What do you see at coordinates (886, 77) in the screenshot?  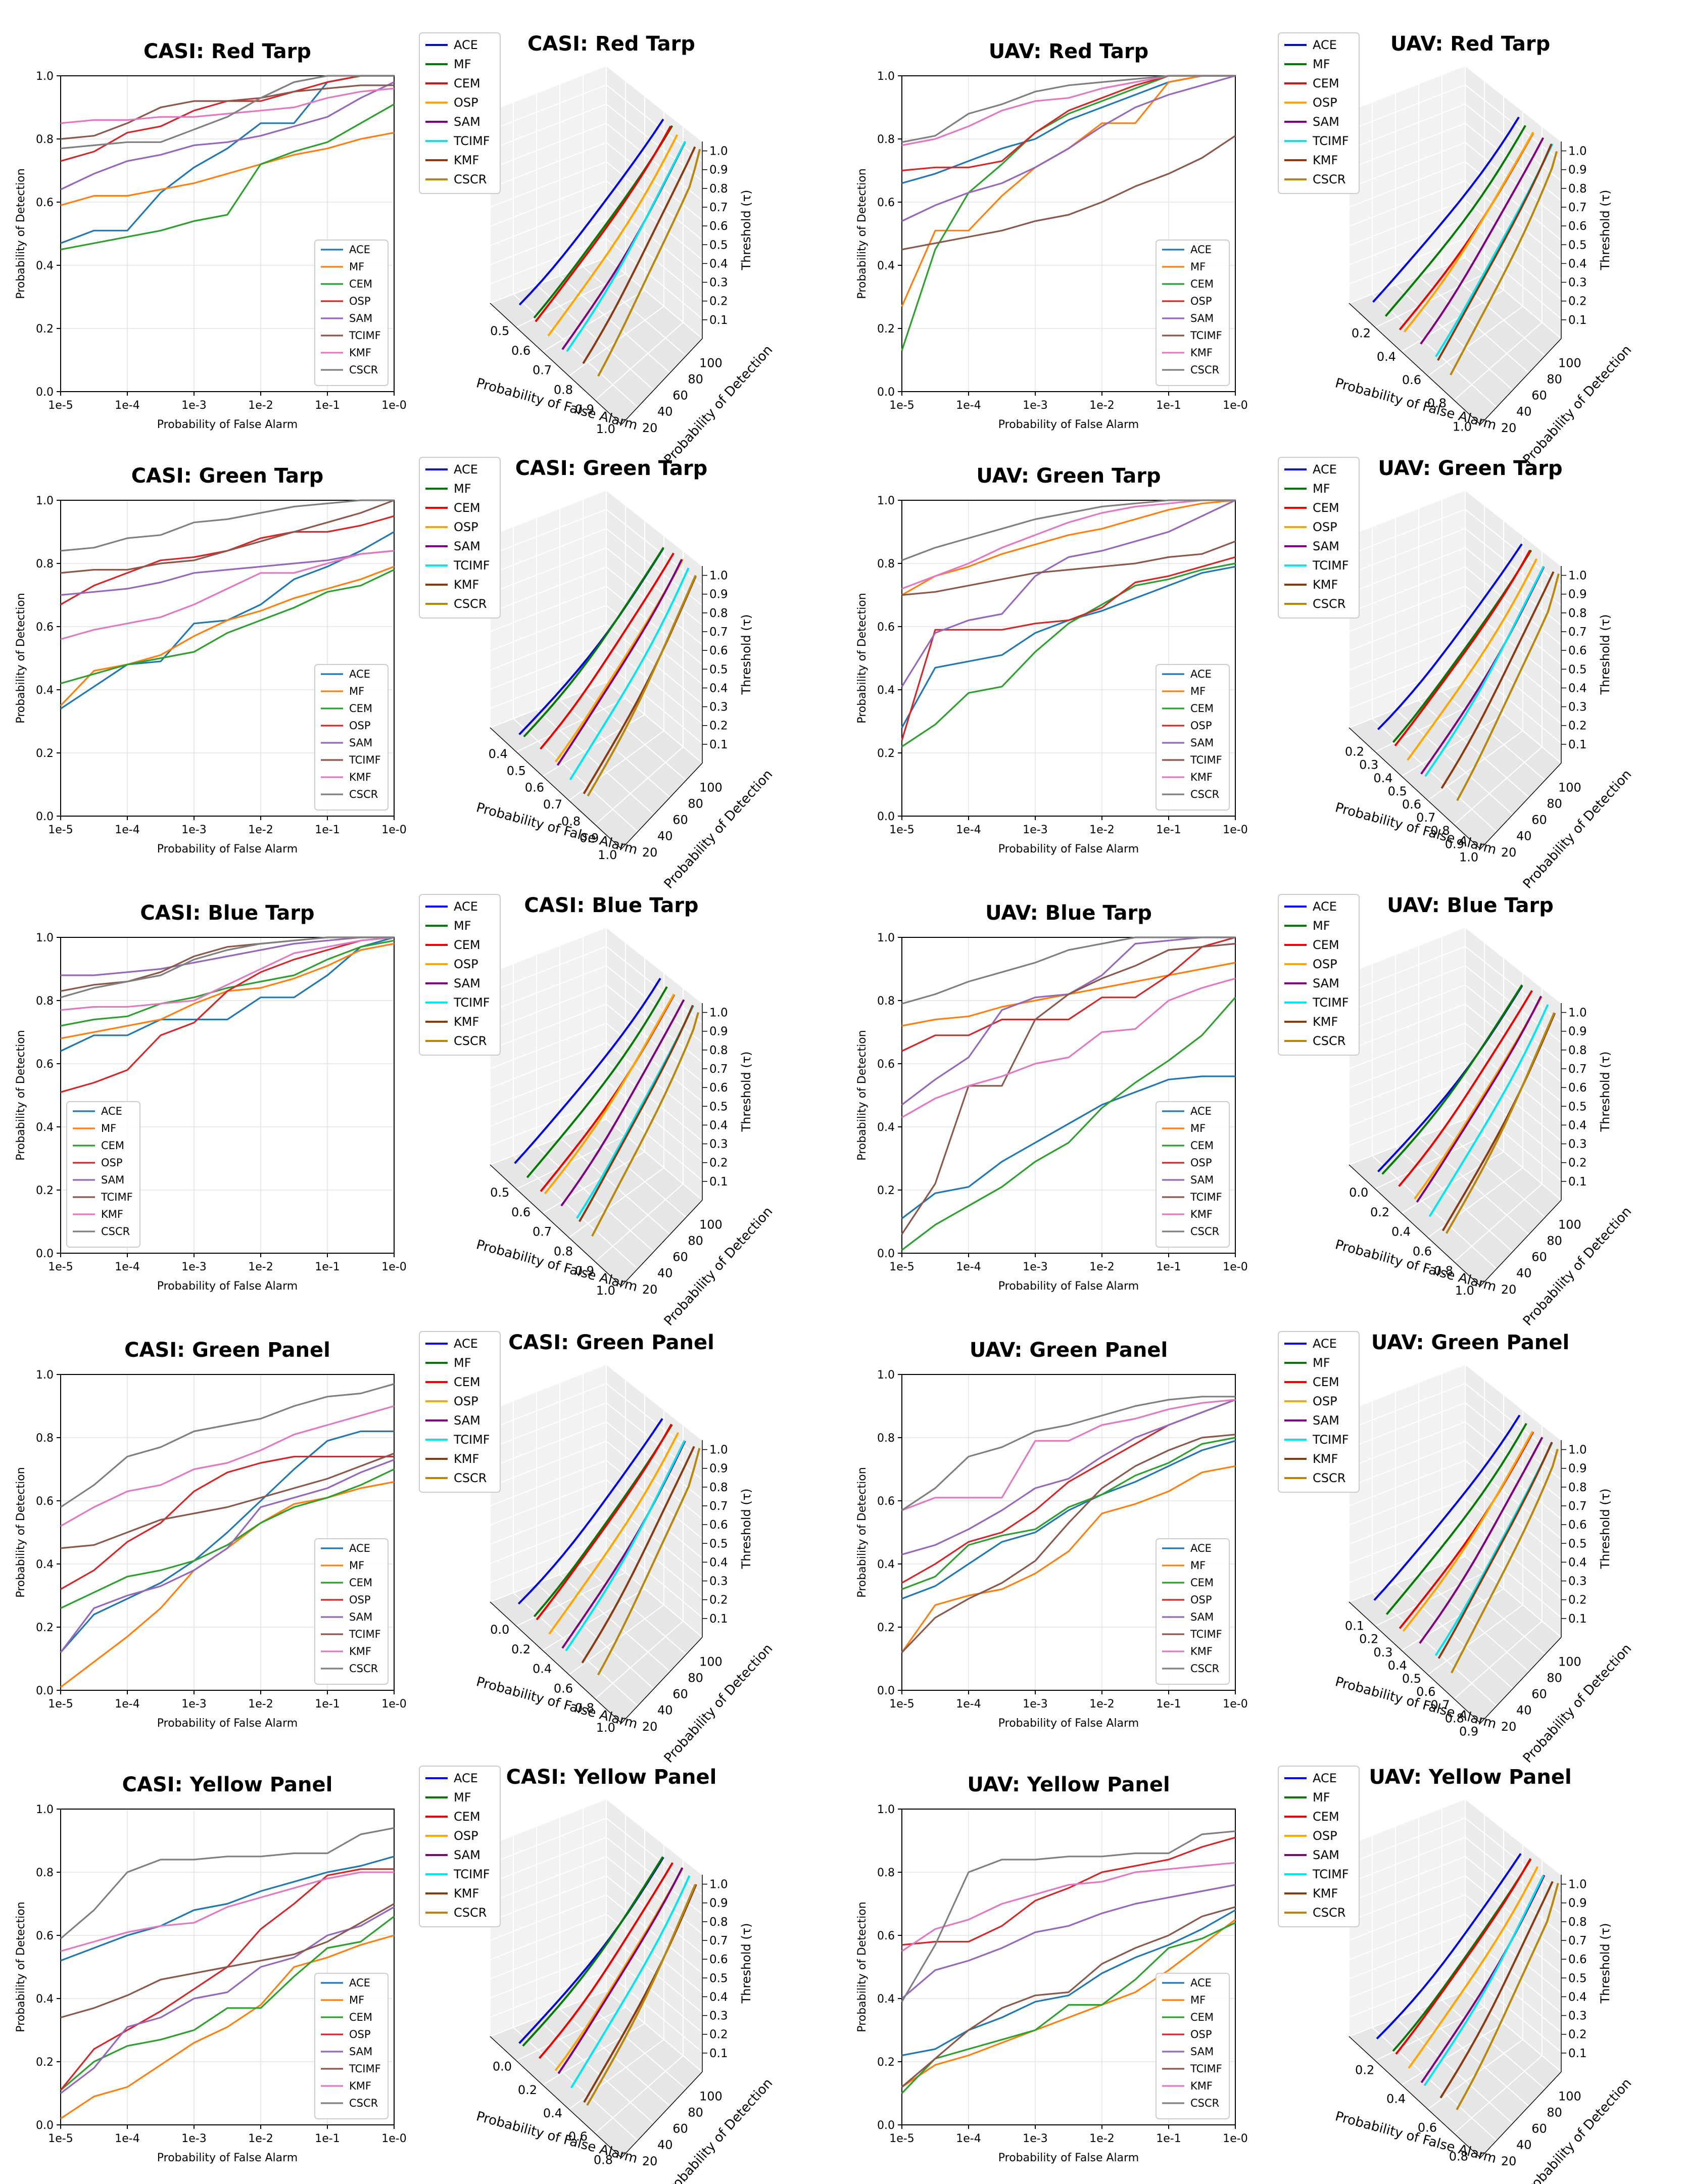 I see `y-tick-label: 1.0` at bounding box center [886, 77].